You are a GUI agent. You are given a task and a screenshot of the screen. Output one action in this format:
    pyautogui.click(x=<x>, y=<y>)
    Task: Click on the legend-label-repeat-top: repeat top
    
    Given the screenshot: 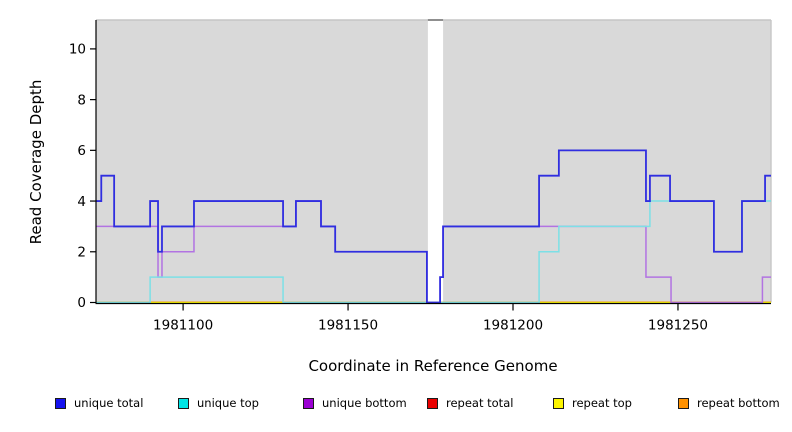 What is the action you would take?
    pyautogui.click(x=602, y=403)
    